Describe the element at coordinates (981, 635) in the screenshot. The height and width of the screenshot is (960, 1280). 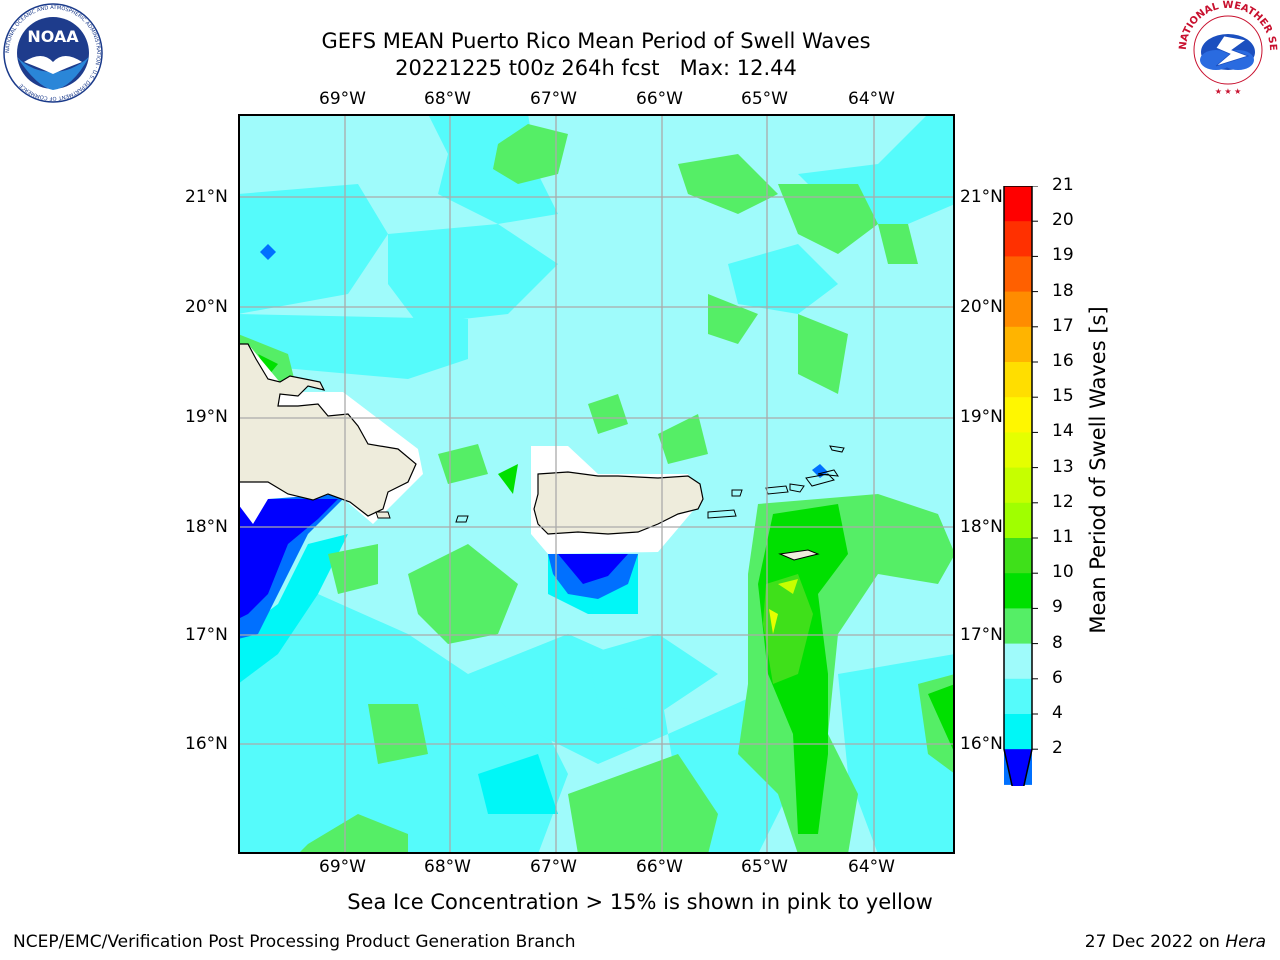
I see `lat-label-right: 17°N` at that location.